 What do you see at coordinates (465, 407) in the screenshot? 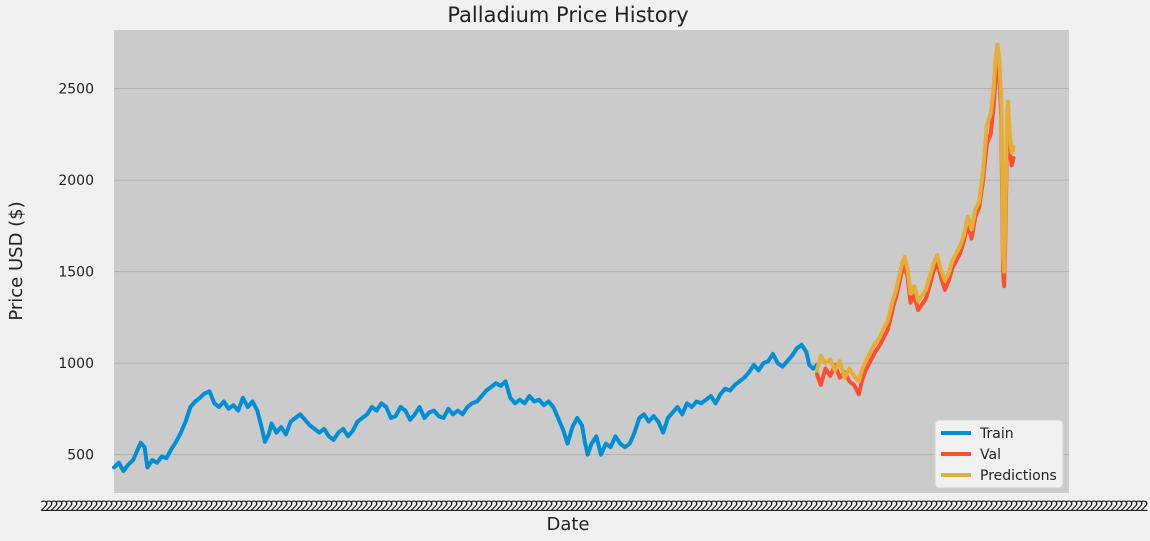
I see `series-line-train` at bounding box center [465, 407].